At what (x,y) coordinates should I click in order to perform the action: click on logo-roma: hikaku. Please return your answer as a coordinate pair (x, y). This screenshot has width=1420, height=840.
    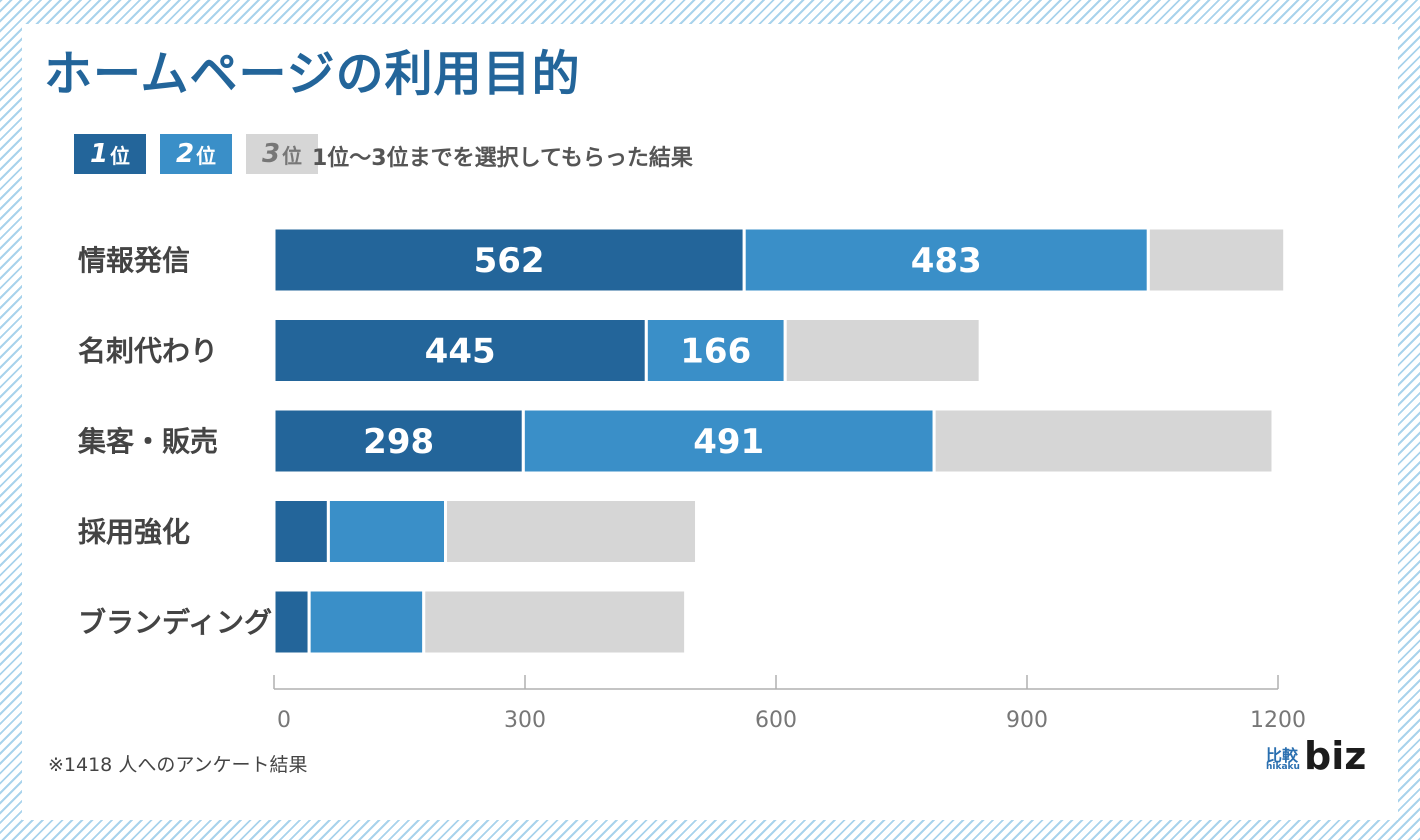
    Looking at the image, I should click on (1283, 767).